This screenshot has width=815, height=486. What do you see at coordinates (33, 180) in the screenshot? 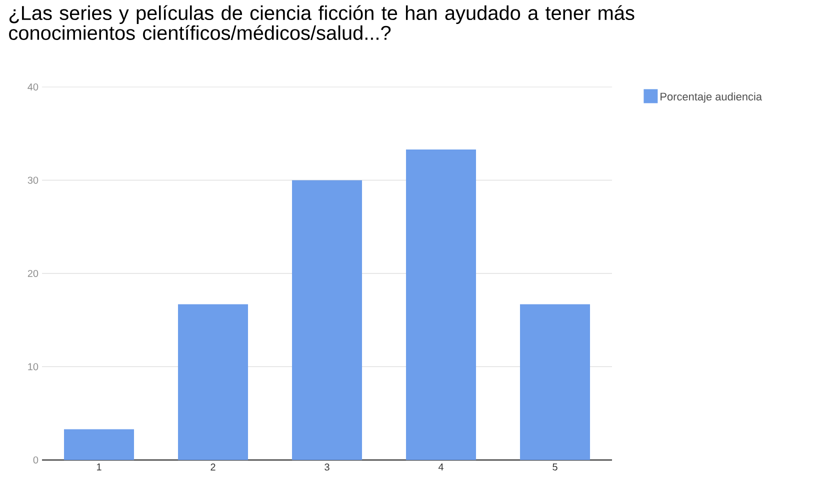
I see `y-tick-label: 30` at bounding box center [33, 180].